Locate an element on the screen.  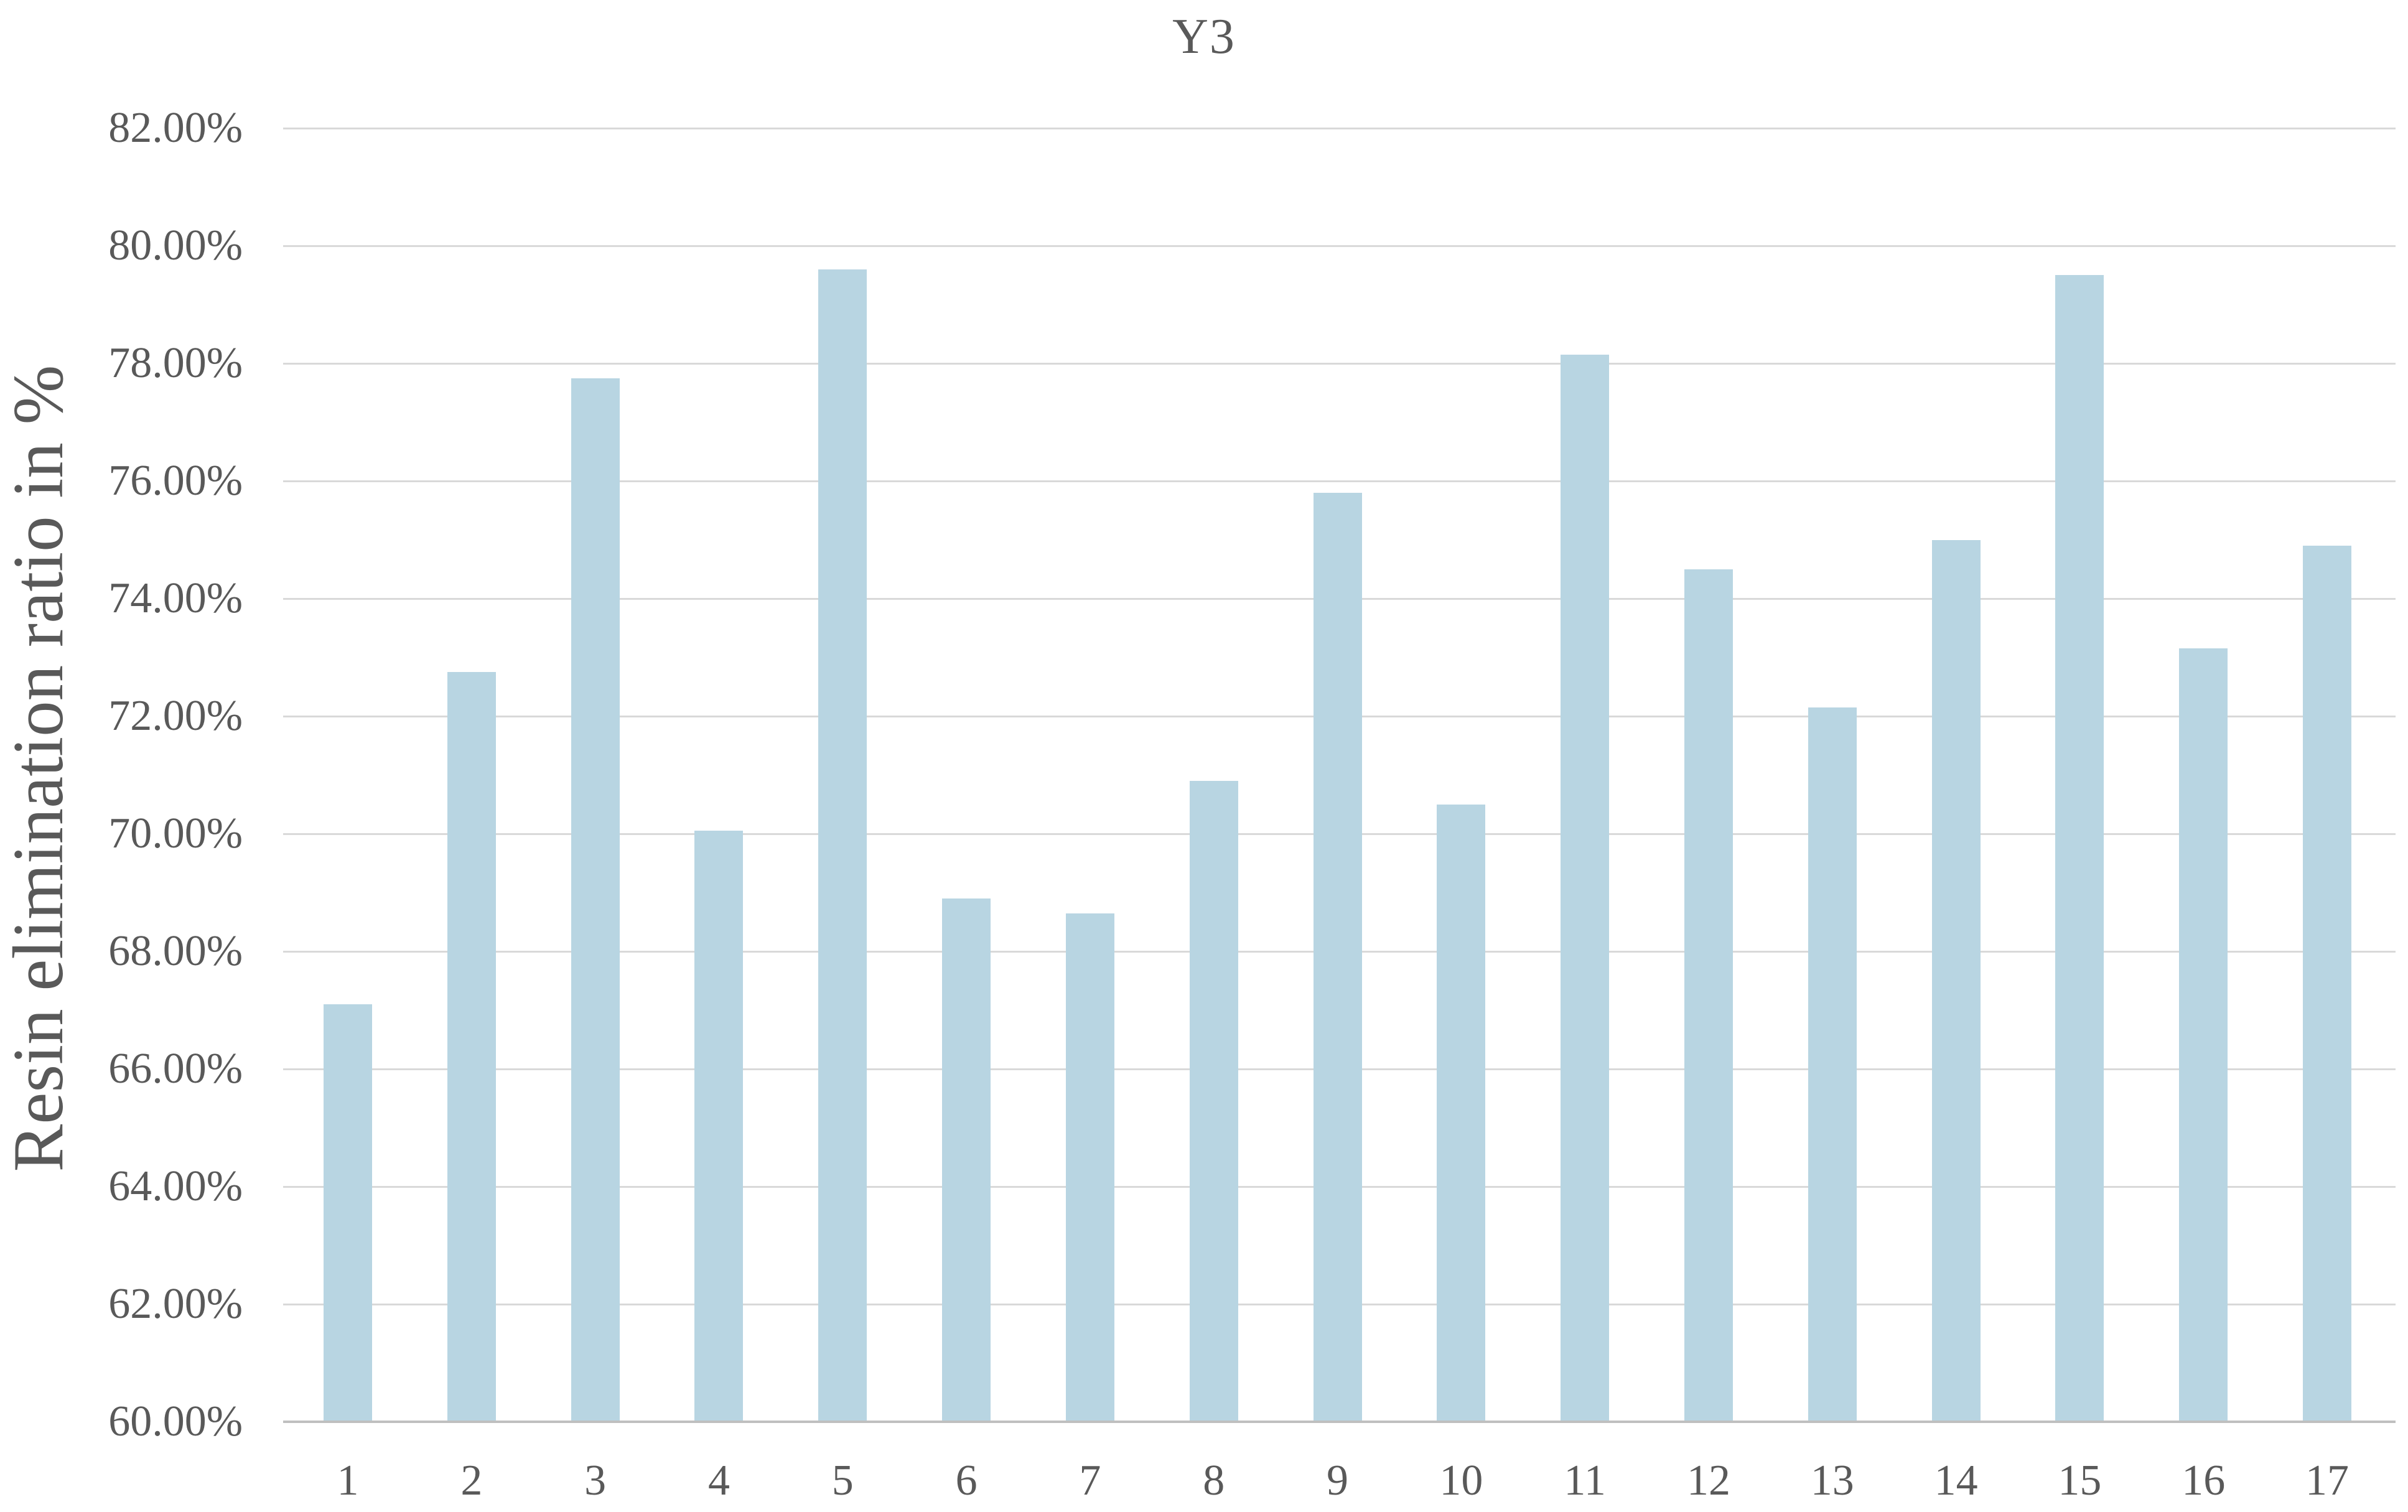
y-tick-label: 66.00% is located at coordinates (175, 1069).